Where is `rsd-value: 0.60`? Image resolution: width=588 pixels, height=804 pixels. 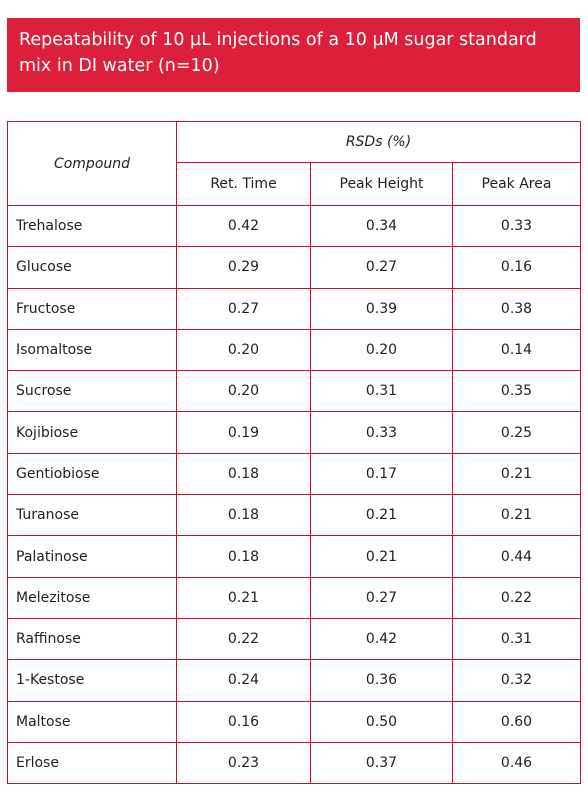 rsd-value: 0.60 is located at coordinates (516, 721).